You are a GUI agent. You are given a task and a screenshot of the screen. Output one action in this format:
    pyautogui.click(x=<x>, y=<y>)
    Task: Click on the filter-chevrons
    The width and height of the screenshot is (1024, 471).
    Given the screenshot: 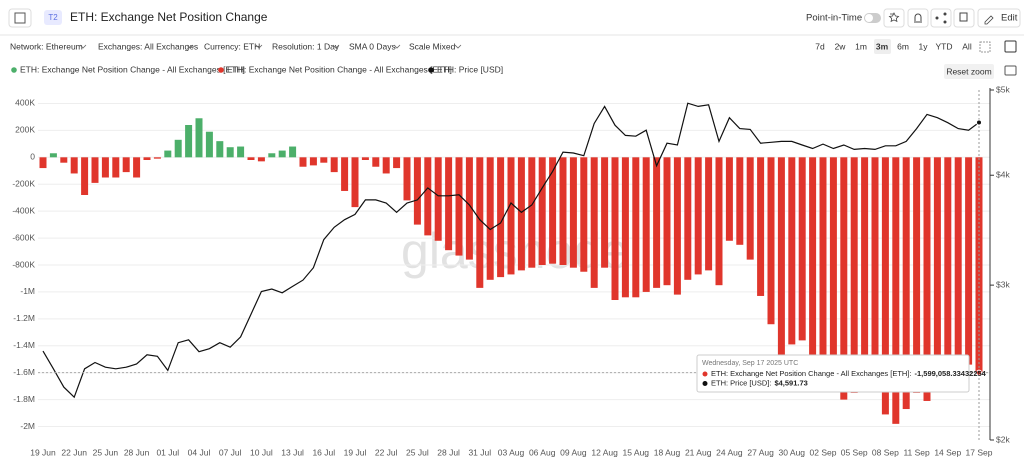 What is the action you would take?
    pyautogui.click(x=270, y=46)
    